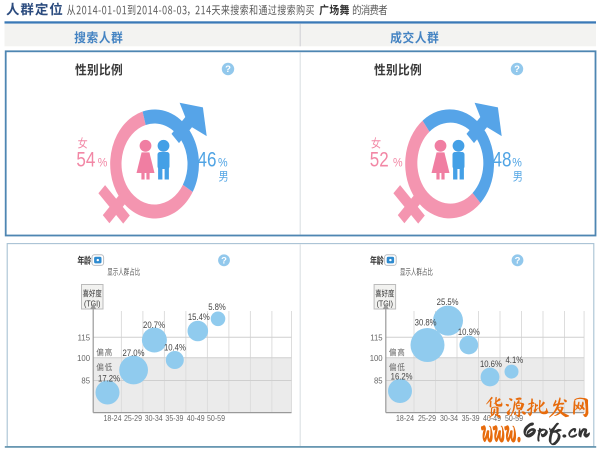 The height and width of the screenshot is (454, 600). I want to click on svg-text: 17.2%, so click(109, 379).